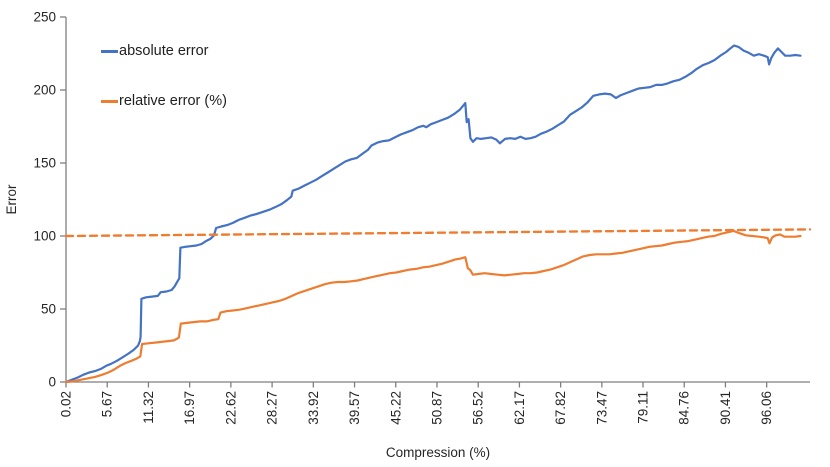  What do you see at coordinates (478, 408) in the screenshot?
I see `x-tick-label: 56.52` at bounding box center [478, 408].